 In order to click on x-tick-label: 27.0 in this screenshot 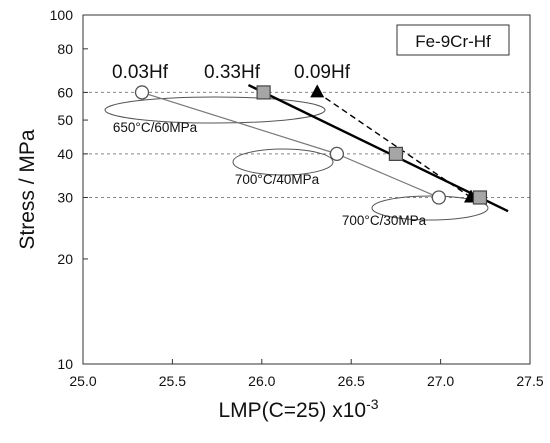, I will do `click(440, 381)`.